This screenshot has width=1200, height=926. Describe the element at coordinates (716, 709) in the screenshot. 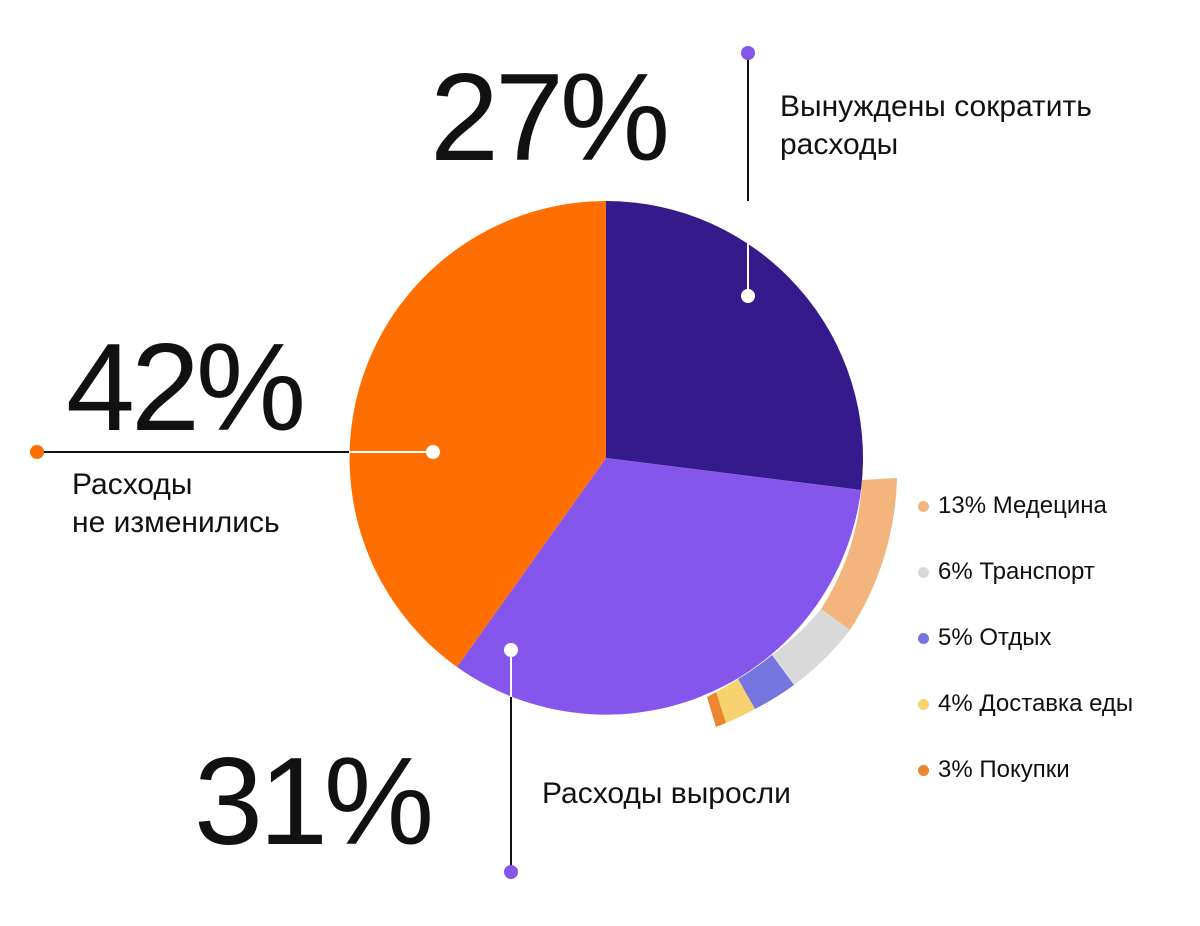

I see `ring-shopping` at that location.